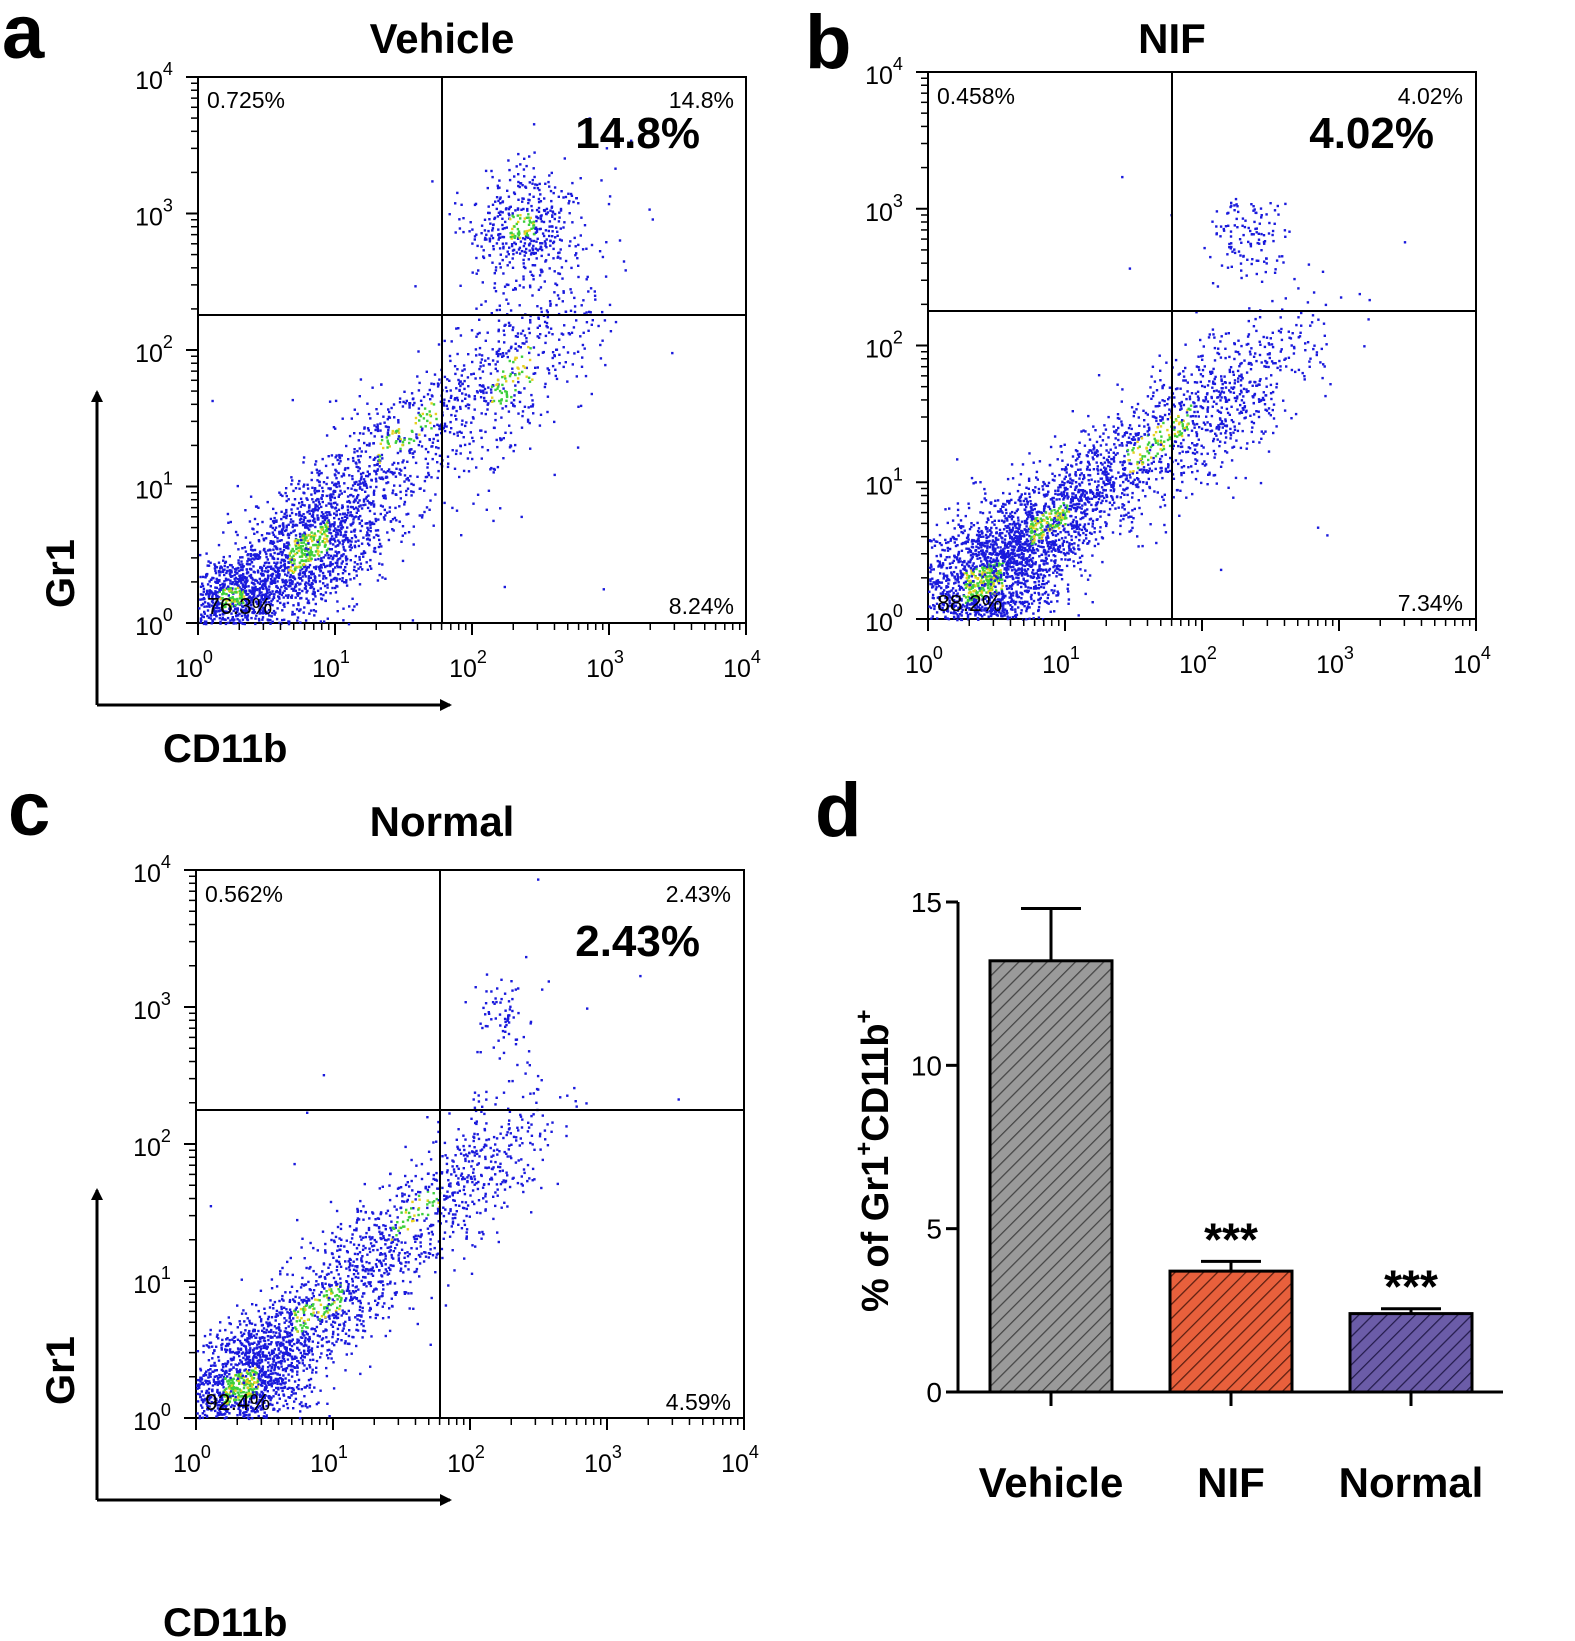 The image size is (1575, 1641). What do you see at coordinates (168, 206) in the screenshot?
I see `tick-exponent: 3` at bounding box center [168, 206].